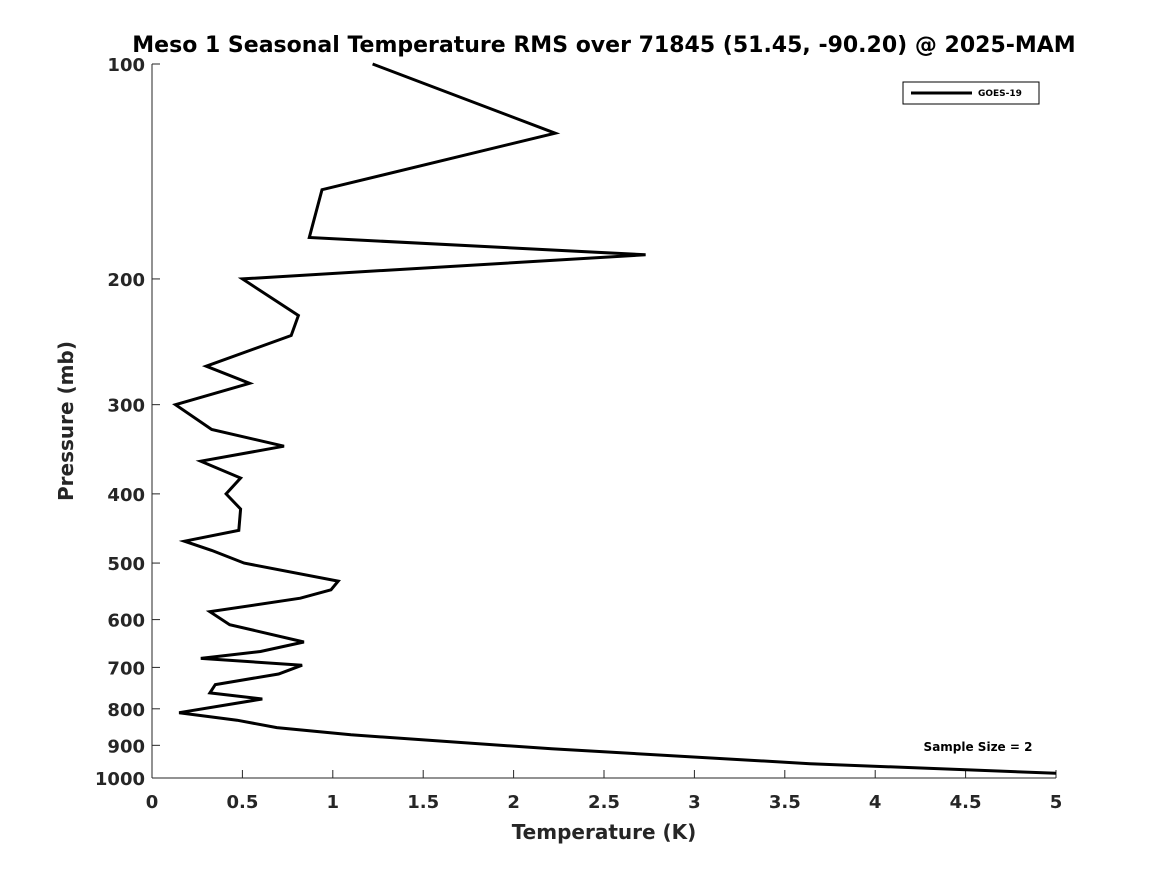  What do you see at coordinates (513, 802) in the screenshot?
I see `x-tick-label: 2` at bounding box center [513, 802].